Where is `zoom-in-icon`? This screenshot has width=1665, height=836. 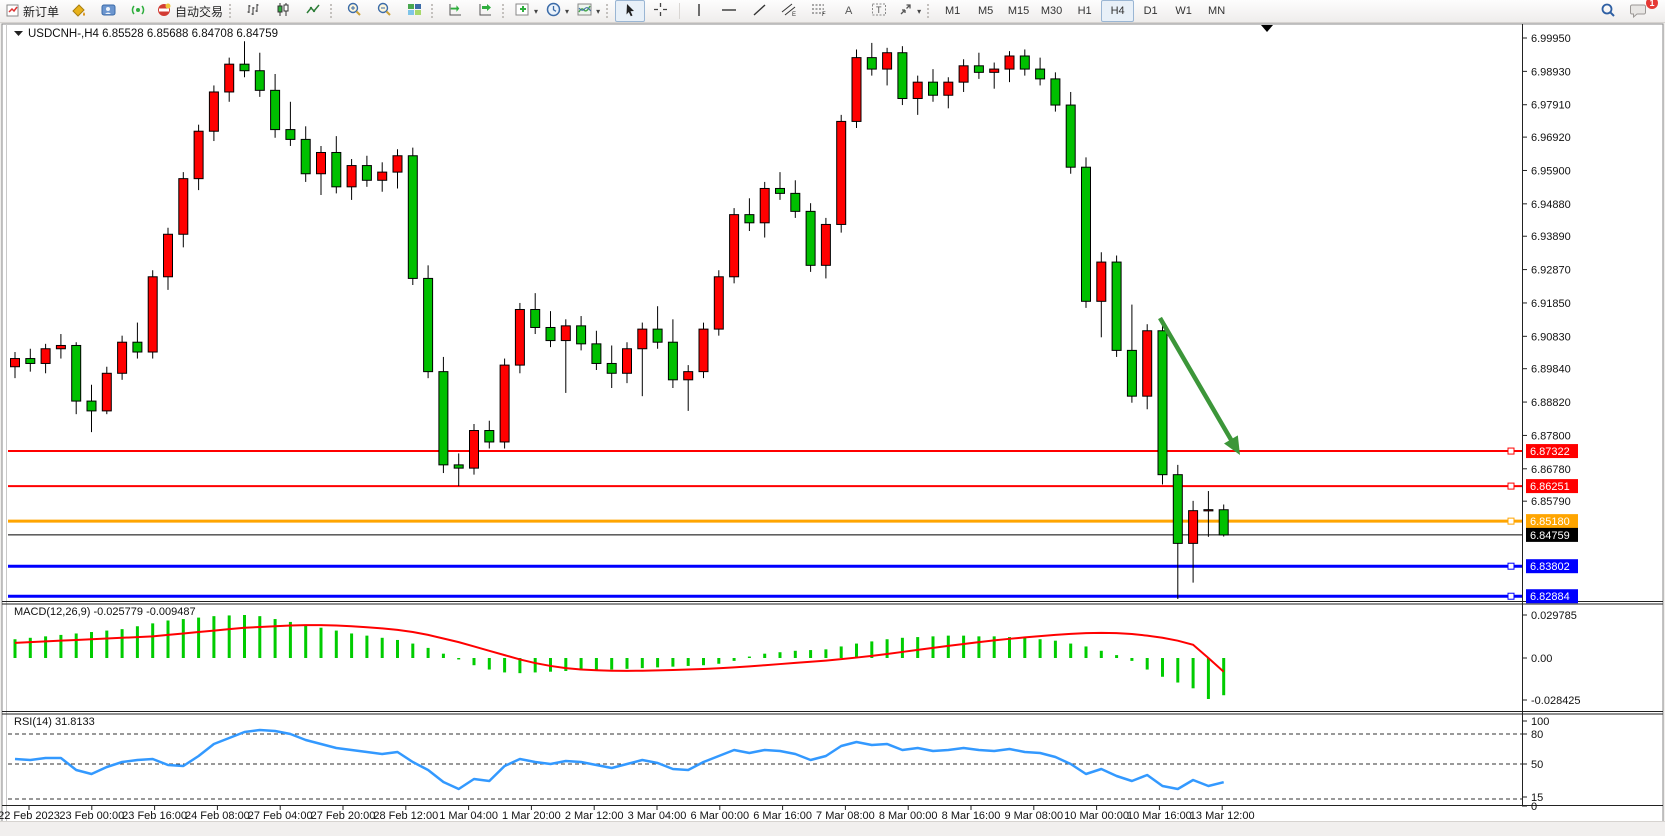
zoom-in-icon is located at coordinates (354, 11).